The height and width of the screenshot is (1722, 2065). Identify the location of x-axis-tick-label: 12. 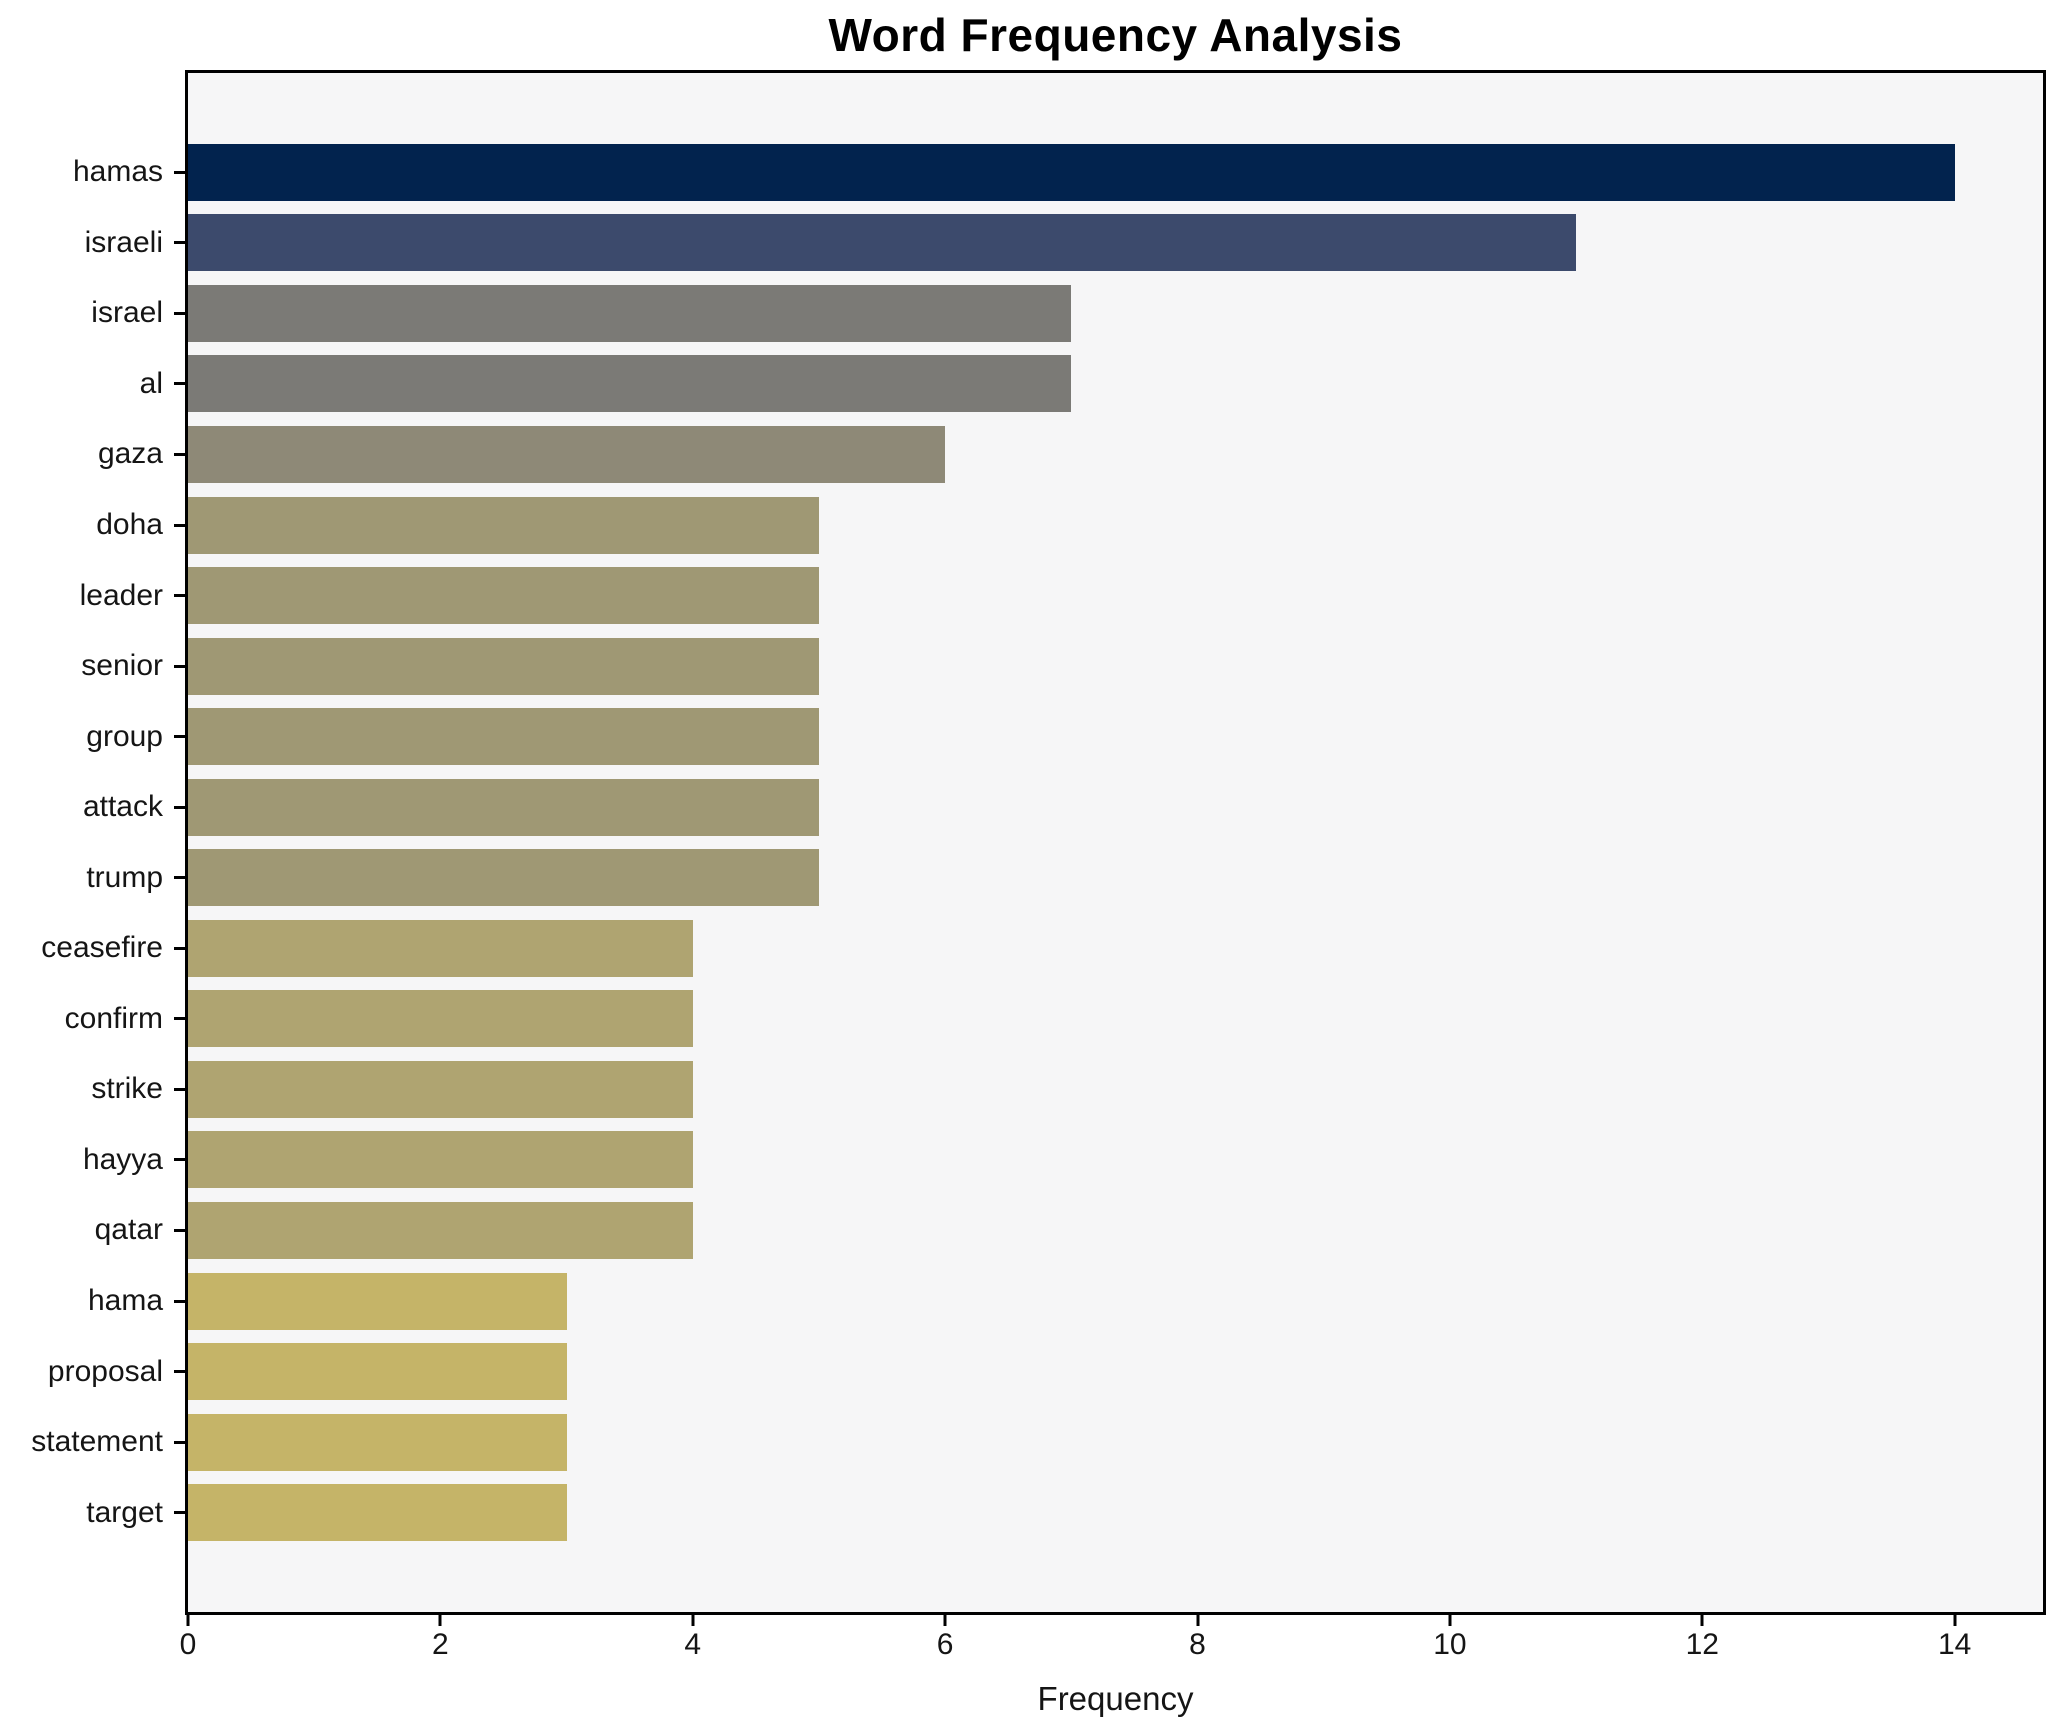
(1702, 1644).